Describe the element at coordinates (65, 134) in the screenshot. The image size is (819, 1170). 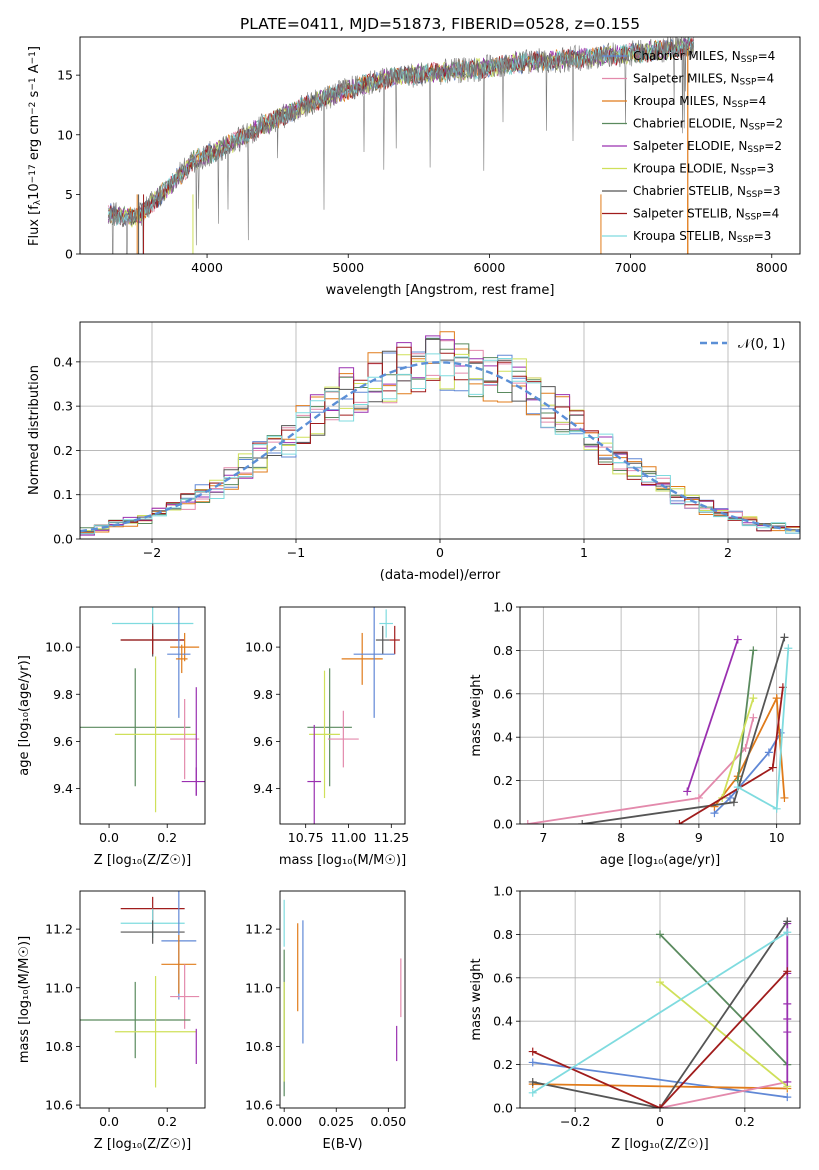
I see `y-tick-label: 10` at that location.